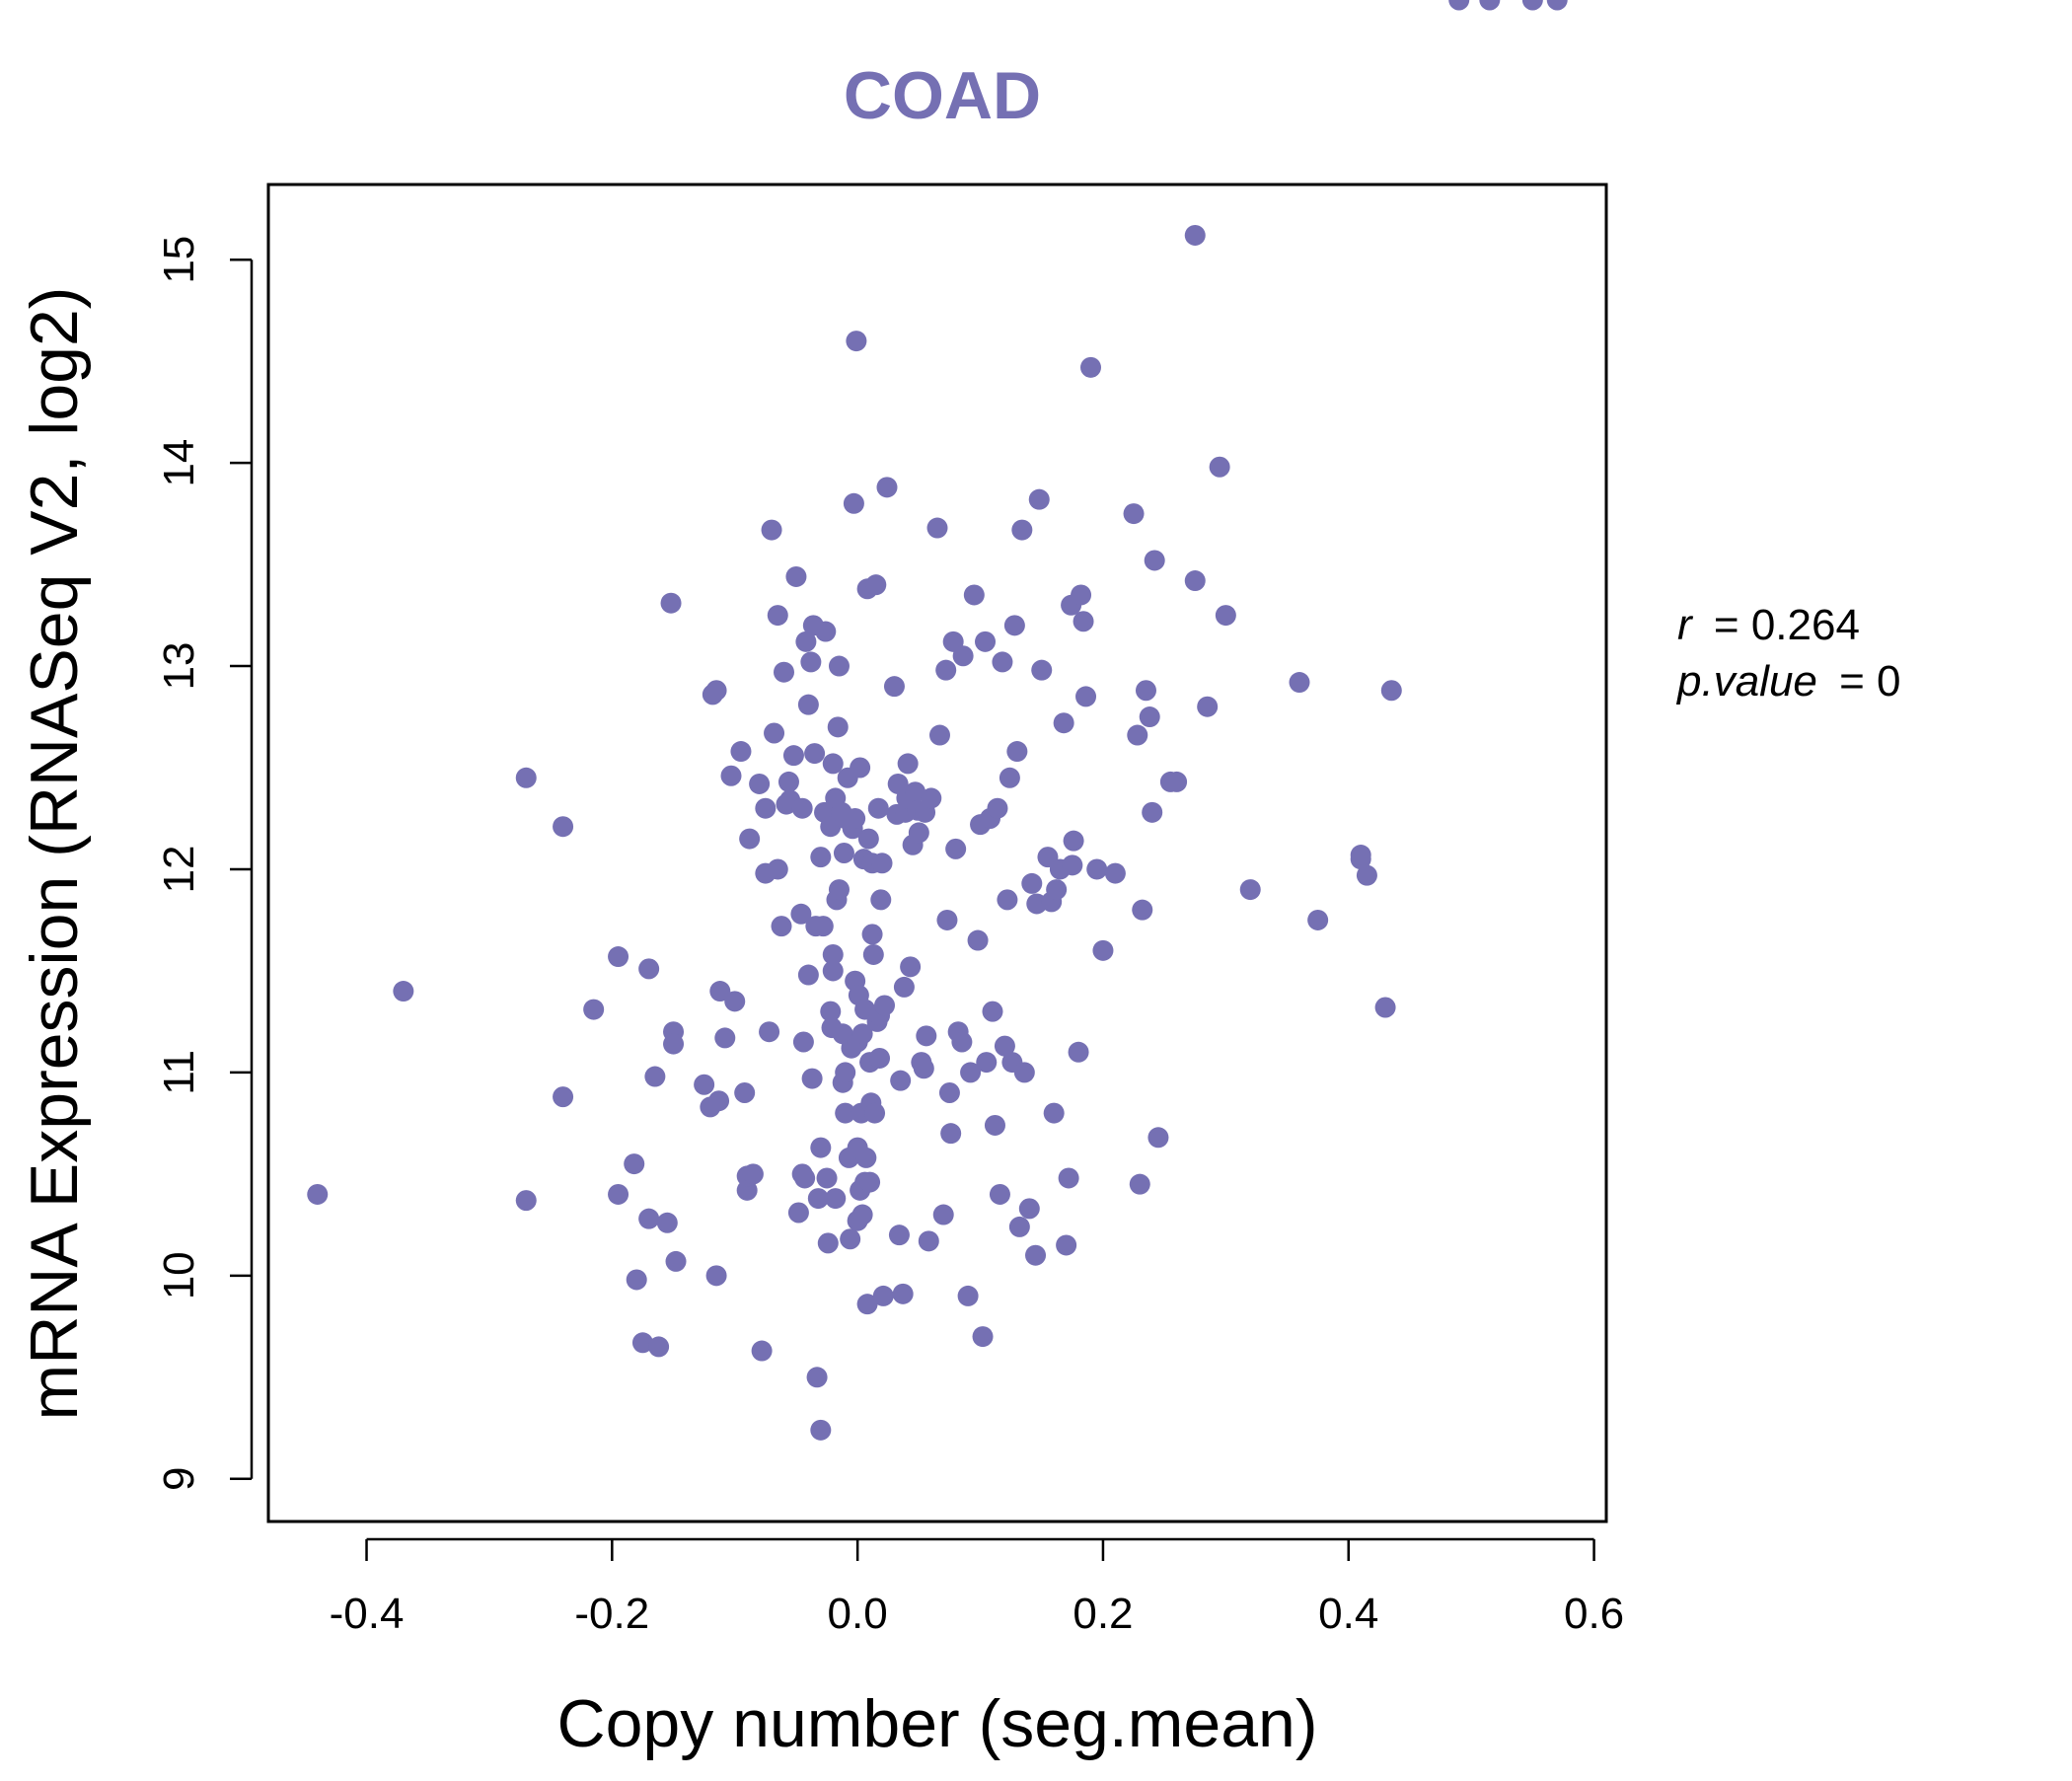  Describe the element at coordinates (179, 463) in the screenshot. I see `y-tick-label: 14` at that location.